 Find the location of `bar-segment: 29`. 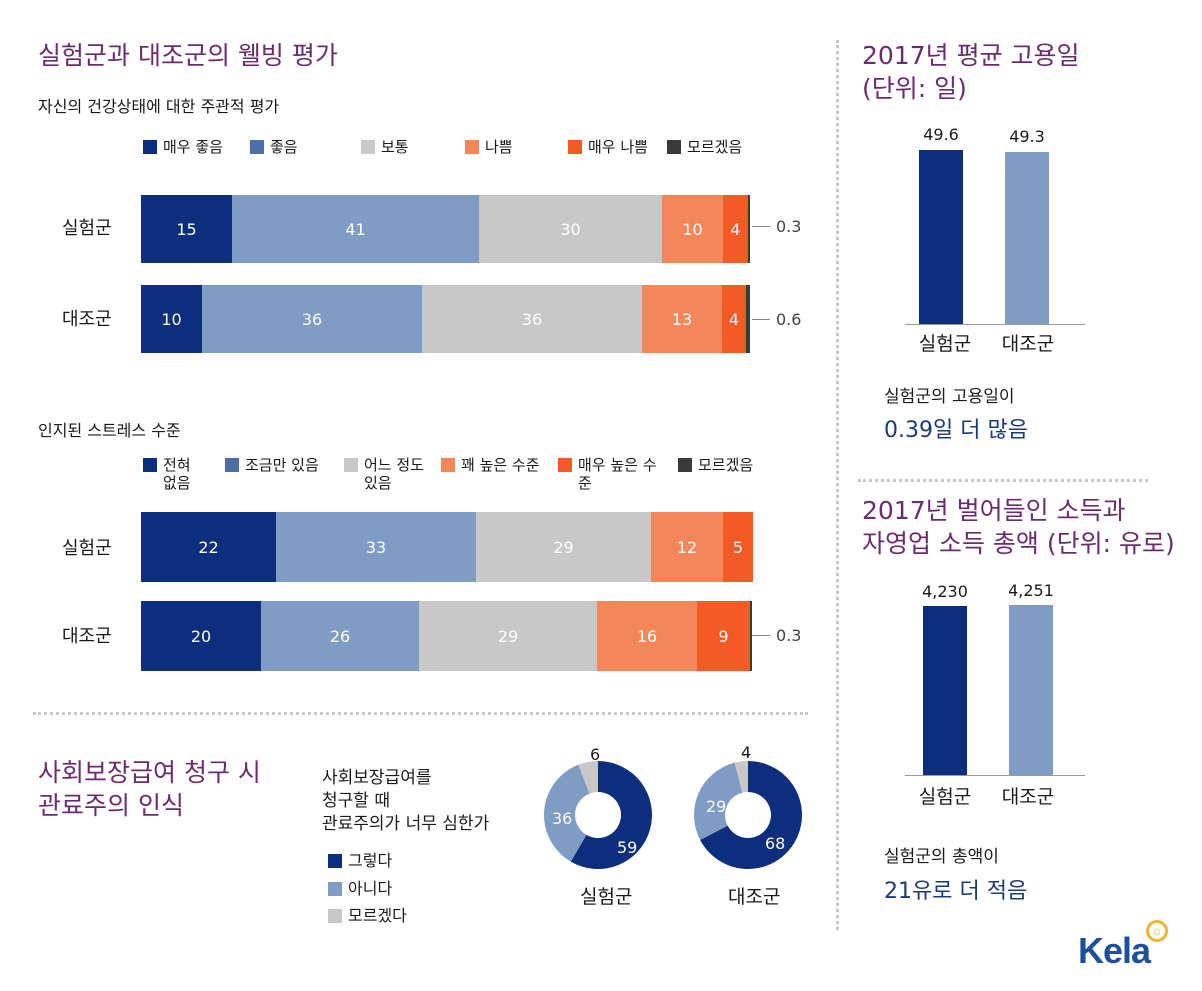

bar-segment: 29 is located at coordinates (508, 636).